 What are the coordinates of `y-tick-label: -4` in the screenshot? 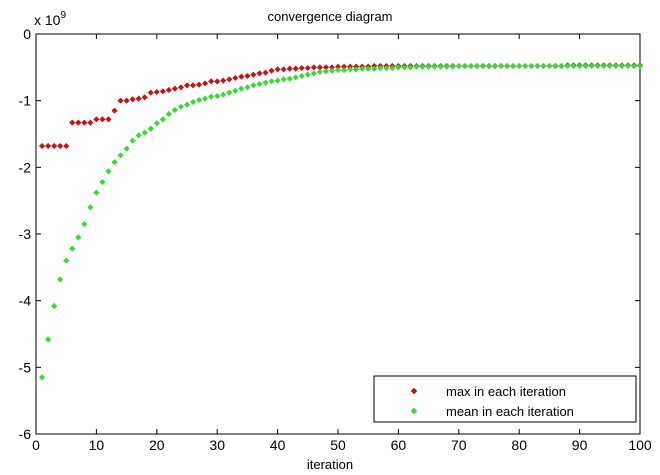 It's located at (25, 301).